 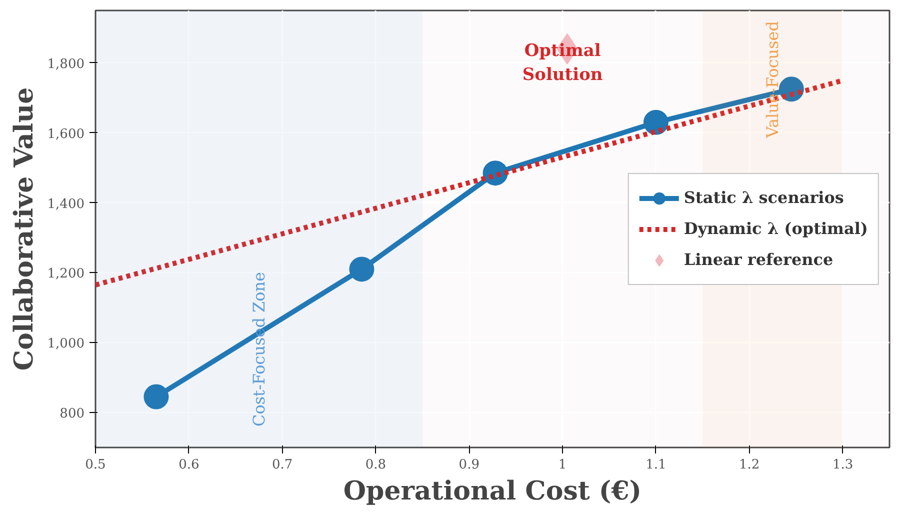 What do you see at coordinates (65, 204) in the screenshot?
I see `y-tick-label: 1,400` at bounding box center [65, 204].